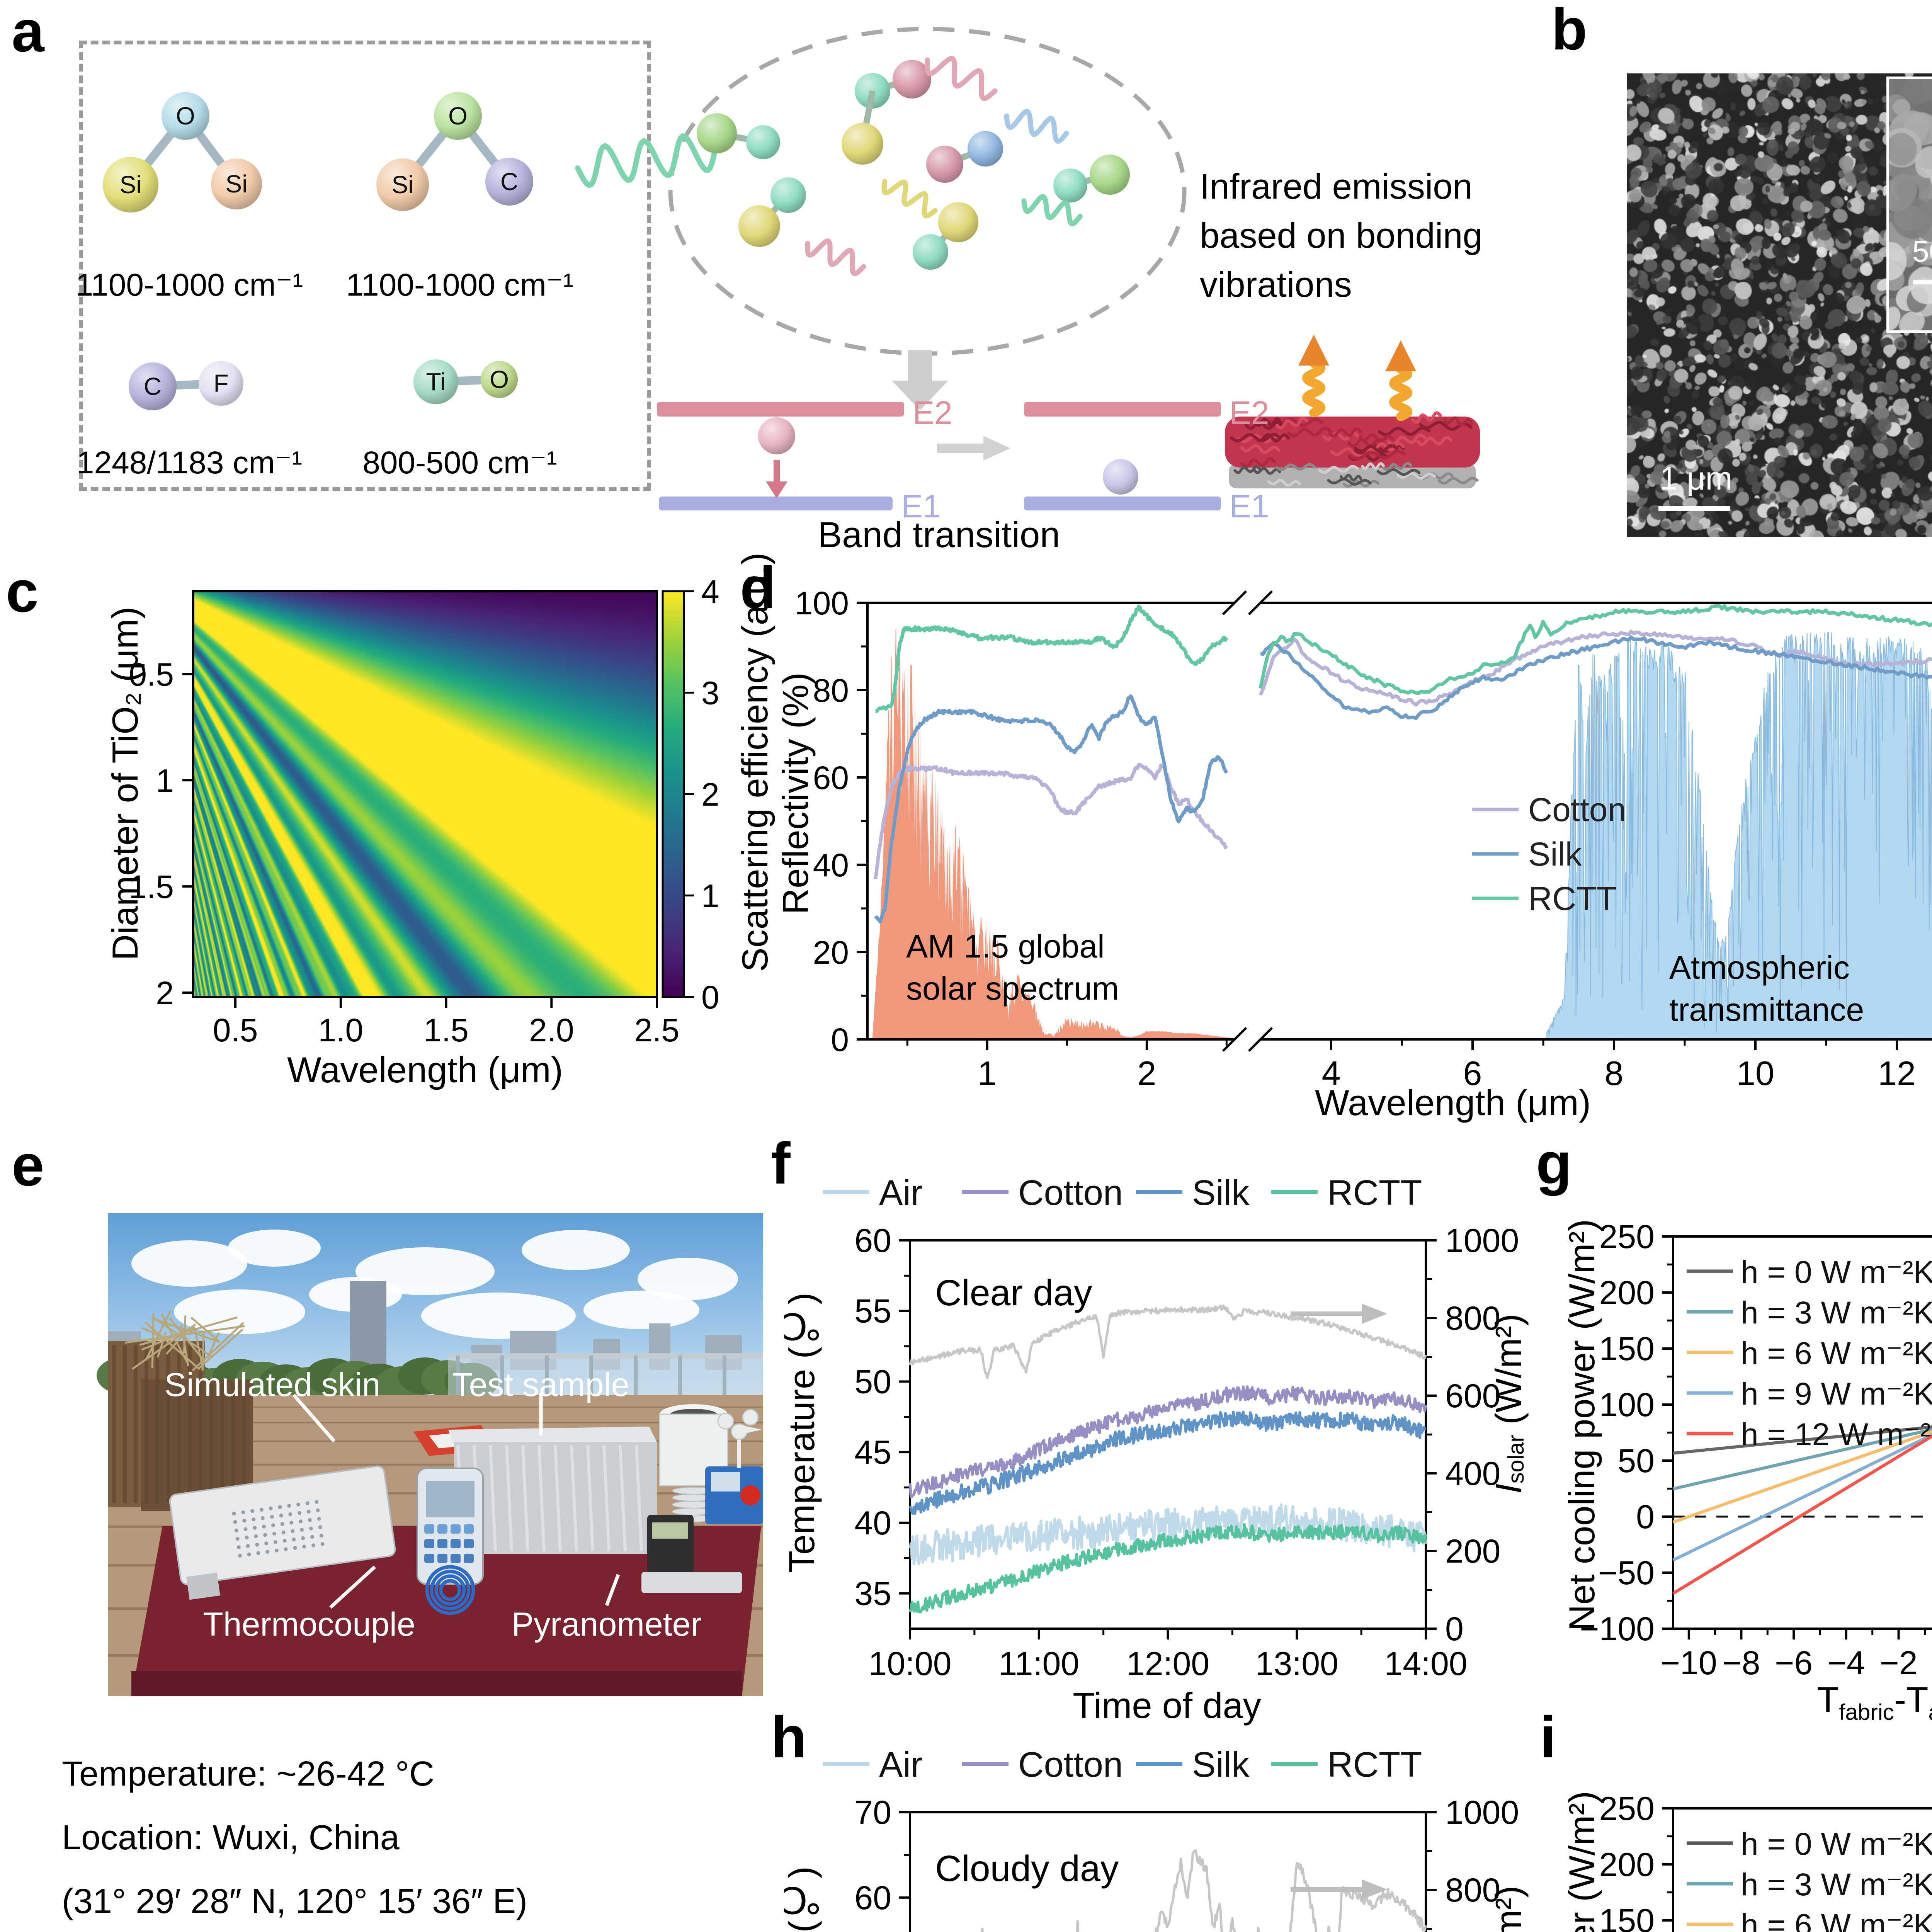 This screenshot has width=1932, height=1932. Describe the element at coordinates (752, 1430) in the screenshot. I see `anemometer-tail` at that location.